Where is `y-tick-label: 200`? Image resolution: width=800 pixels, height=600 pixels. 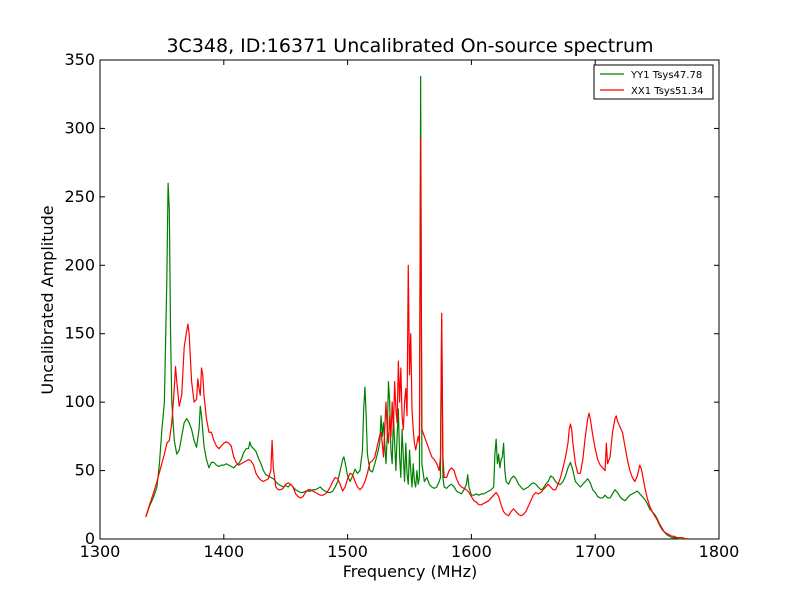
y-tick-label: 200 is located at coordinates (79, 264).